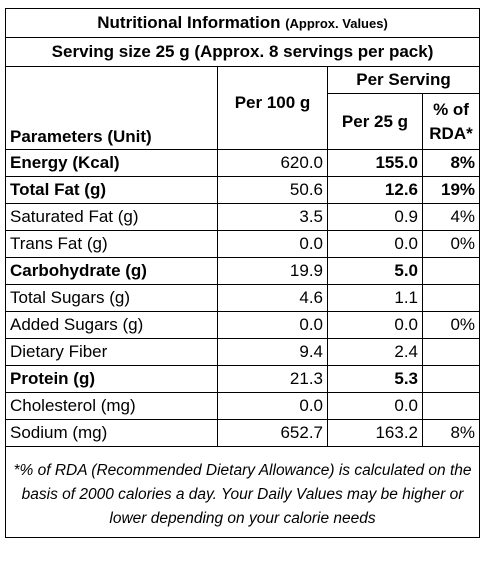 Image resolution: width=485 pixels, height=566 pixels. Describe the element at coordinates (111, 352) in the screenshot. I see `nutrient-name: Dietary Fiber` at that location.